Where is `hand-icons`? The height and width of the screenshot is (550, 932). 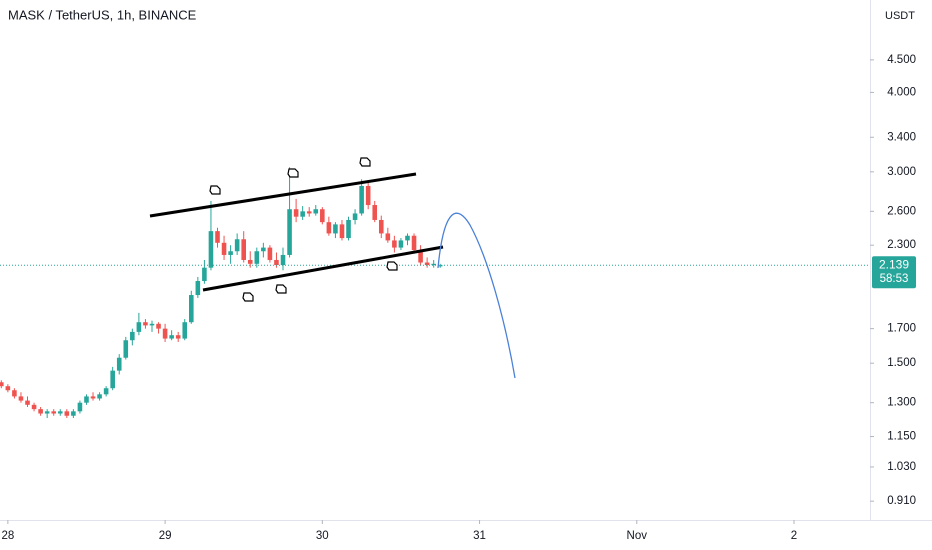 hand-icons is located at coordinates (303, 229).